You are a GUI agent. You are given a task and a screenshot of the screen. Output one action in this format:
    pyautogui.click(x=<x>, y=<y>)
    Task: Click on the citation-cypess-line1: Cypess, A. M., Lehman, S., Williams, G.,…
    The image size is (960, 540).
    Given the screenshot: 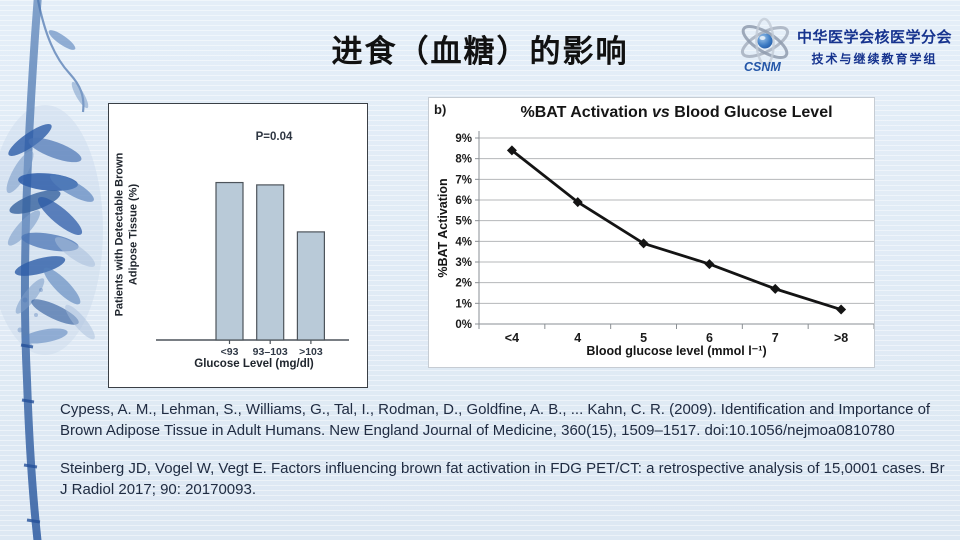 What is the action you would take?
    pyautogui.click(x=495, y=409)
    